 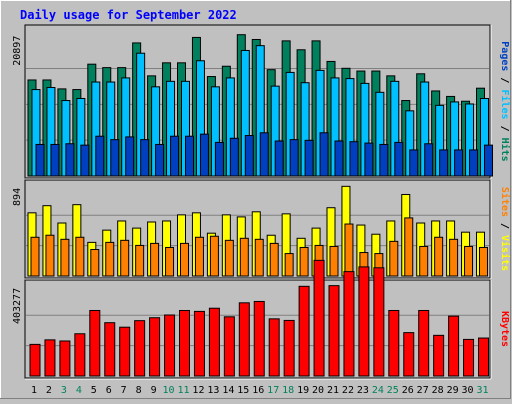 What do you see at coordinates (505, 150) in the screenshot?
I see `series-label-part: Hits` at bounding box center [505, 150].